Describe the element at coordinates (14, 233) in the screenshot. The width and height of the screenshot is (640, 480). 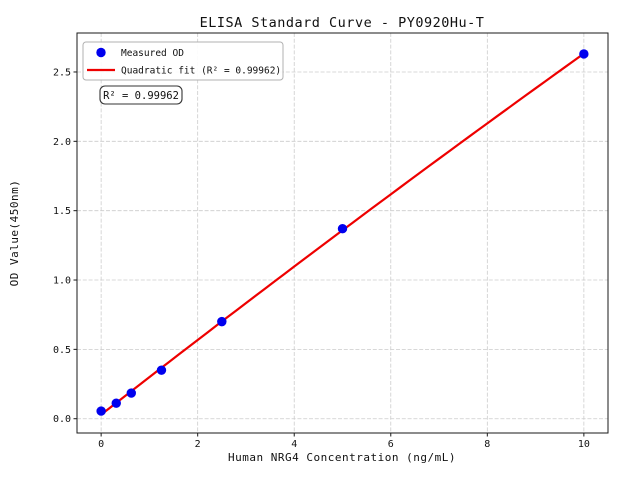
I see `y-axis-label: OD Value(450nm)` at that location.